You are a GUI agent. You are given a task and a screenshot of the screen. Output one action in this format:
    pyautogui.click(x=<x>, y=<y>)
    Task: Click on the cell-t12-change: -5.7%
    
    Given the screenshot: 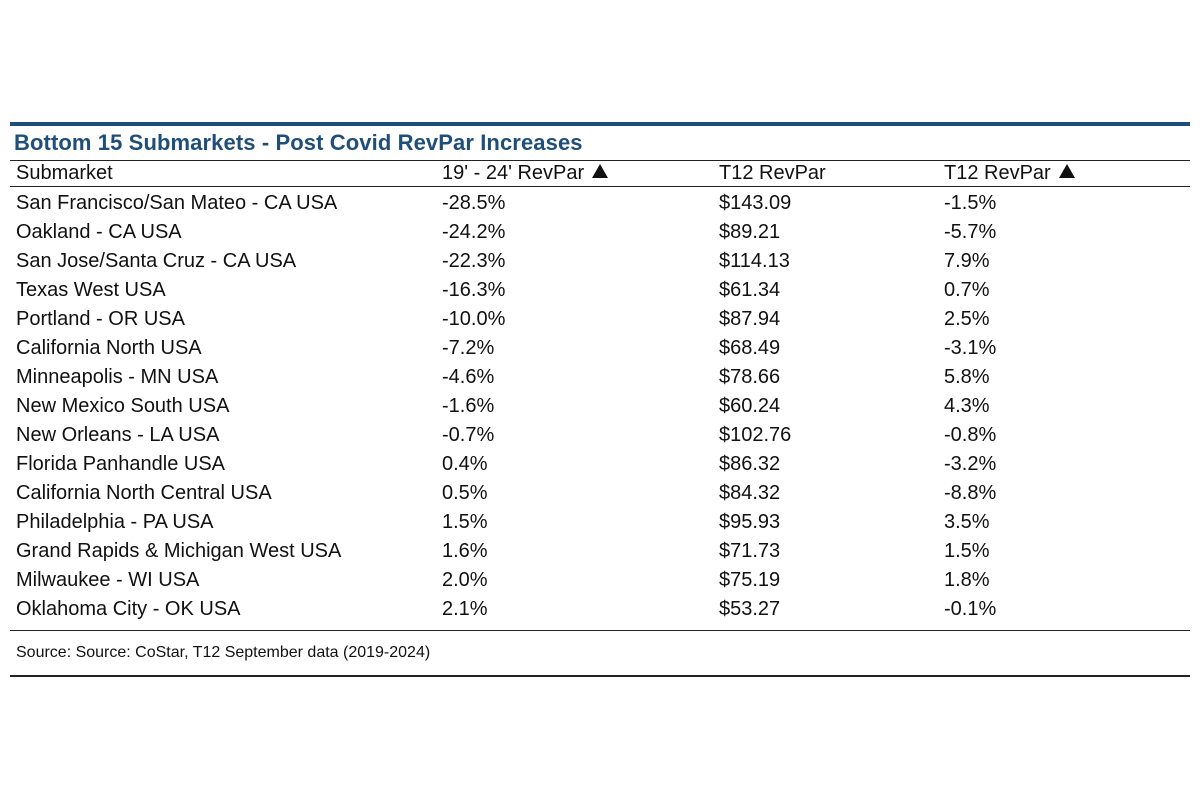 What is the action you would take?
    pyautogui.click(x=970, y=232)
    